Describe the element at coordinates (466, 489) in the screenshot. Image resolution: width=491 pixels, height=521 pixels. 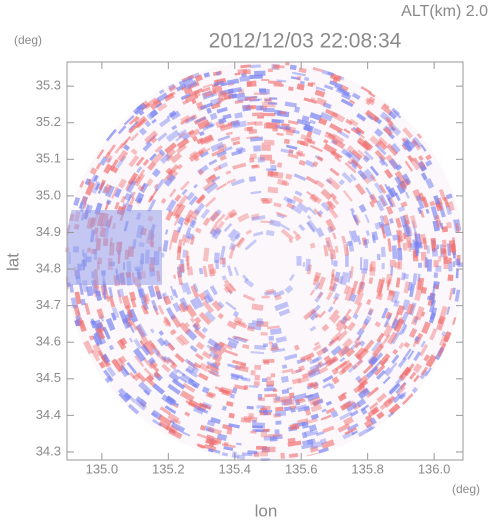
I see `x-unit: (deg)` at that location.